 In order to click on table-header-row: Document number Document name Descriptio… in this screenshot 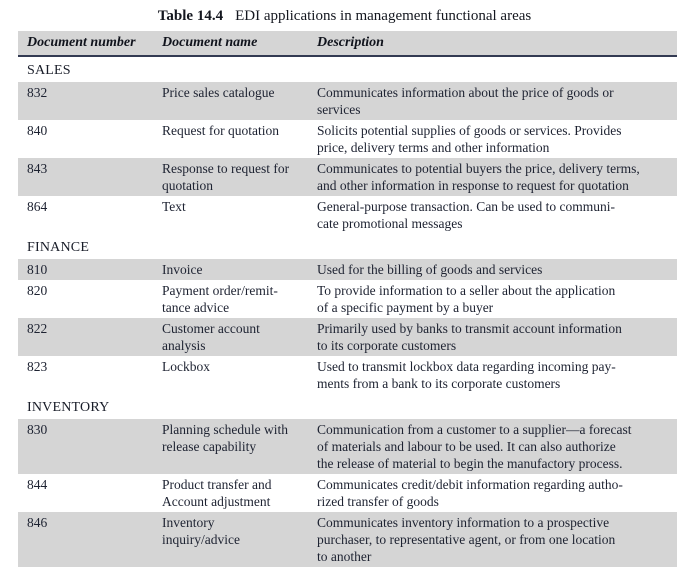, I will do `click(347, 44)`.